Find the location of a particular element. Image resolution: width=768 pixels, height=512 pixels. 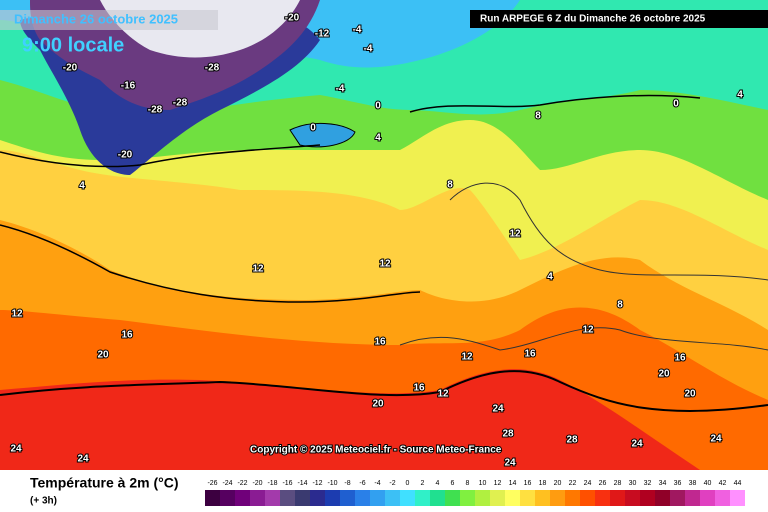

scale-tick: -14 is located at coordinates (302, 483).